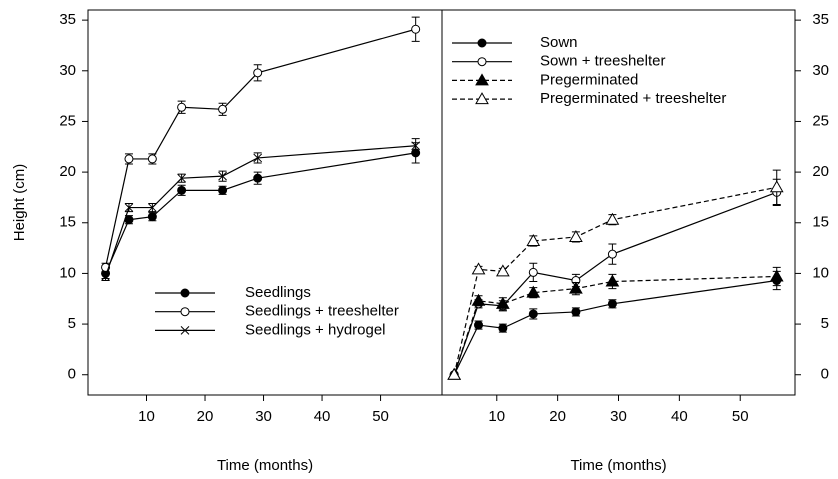 Image resolution: width=838 pixels, height=479 pixels. I want to click on legend-label: Pregerminated + treeshelter, so click(633, 98).